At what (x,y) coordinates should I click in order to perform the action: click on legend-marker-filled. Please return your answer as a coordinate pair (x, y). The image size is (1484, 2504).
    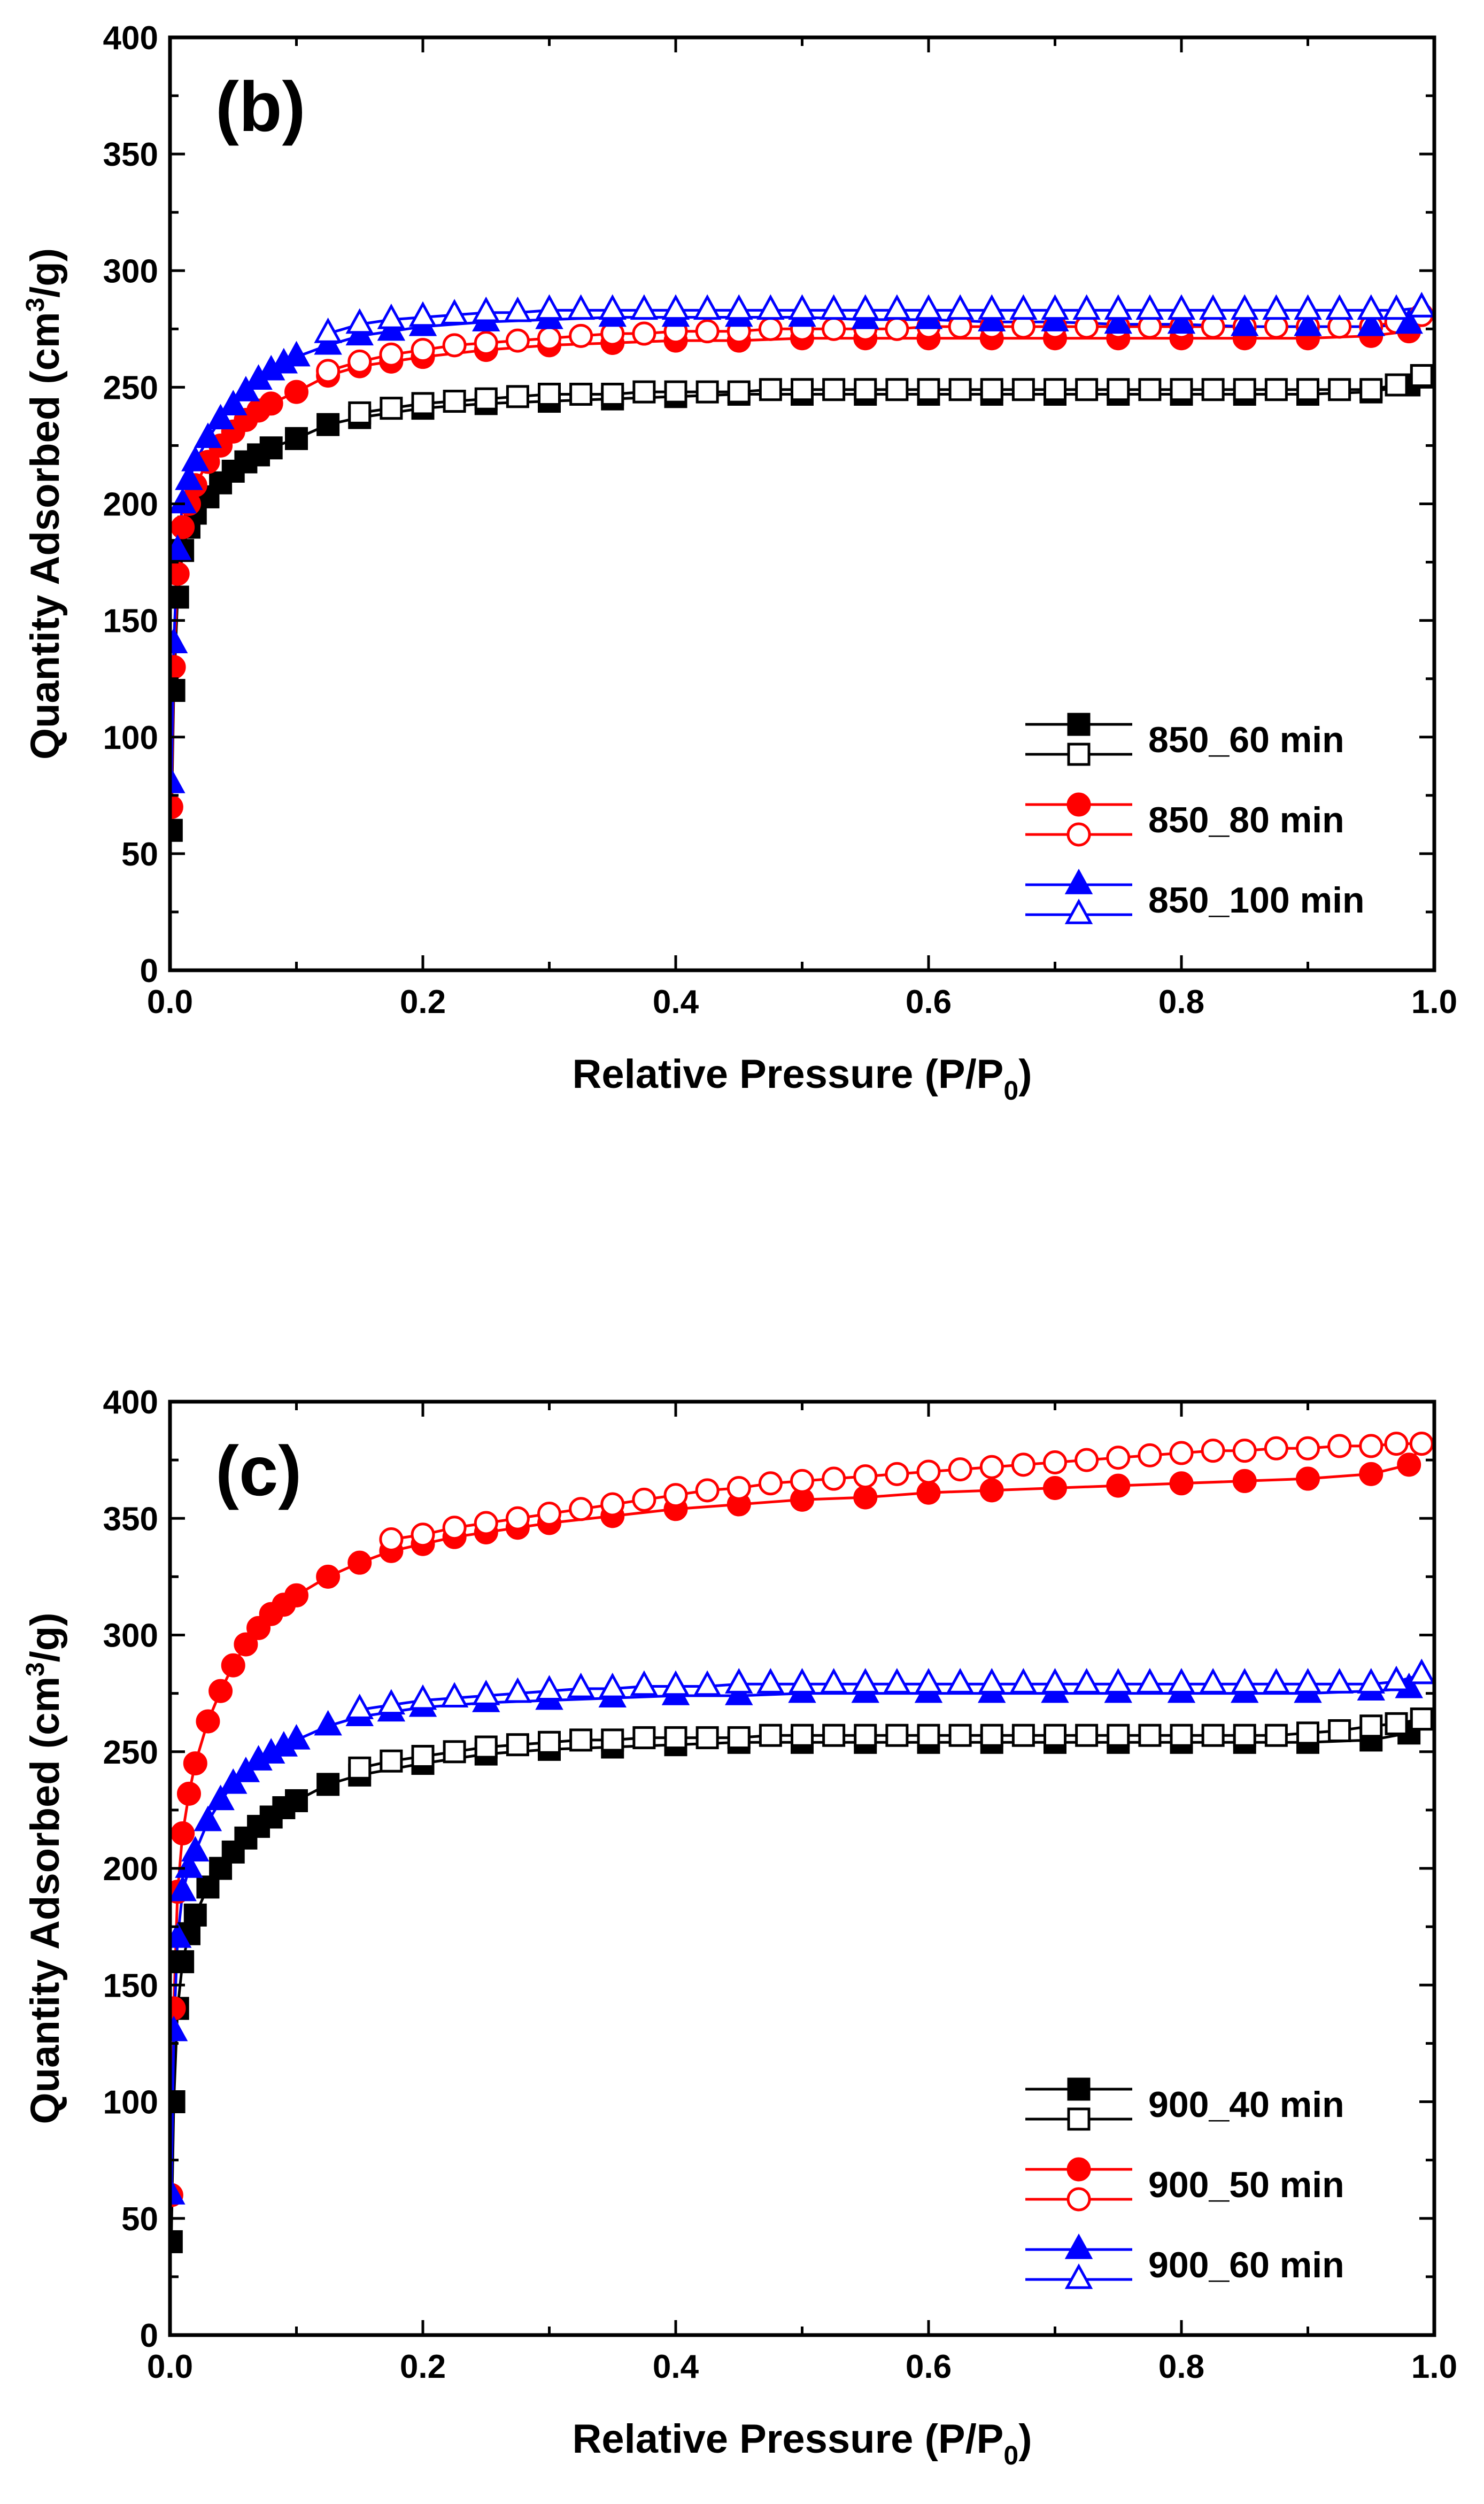
    Looking at the image, I should click on (1079, 2089).